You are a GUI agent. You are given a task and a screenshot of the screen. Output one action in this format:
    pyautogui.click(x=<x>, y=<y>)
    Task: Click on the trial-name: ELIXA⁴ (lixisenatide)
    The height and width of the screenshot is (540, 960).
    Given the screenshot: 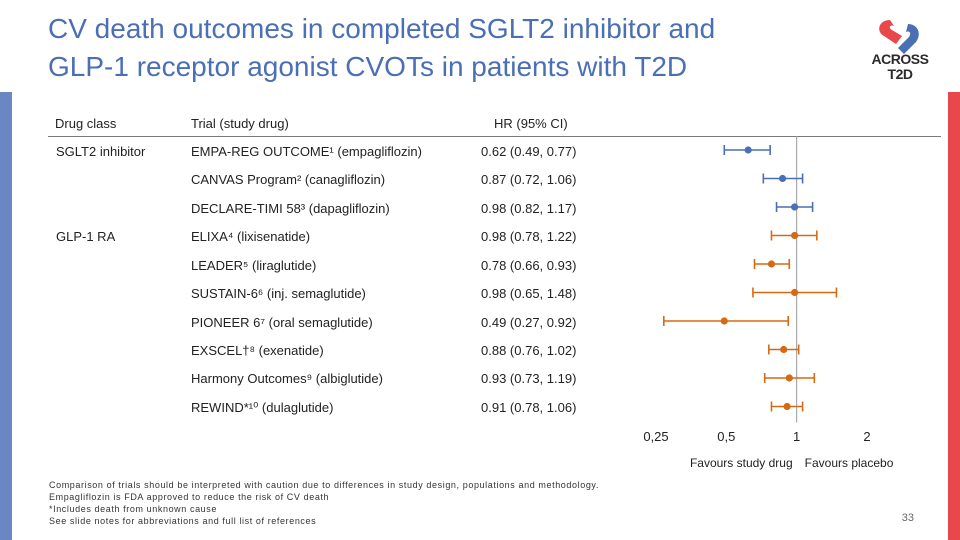 What is the action you would take?
    pyautogui.click(x=251, y=236)
    